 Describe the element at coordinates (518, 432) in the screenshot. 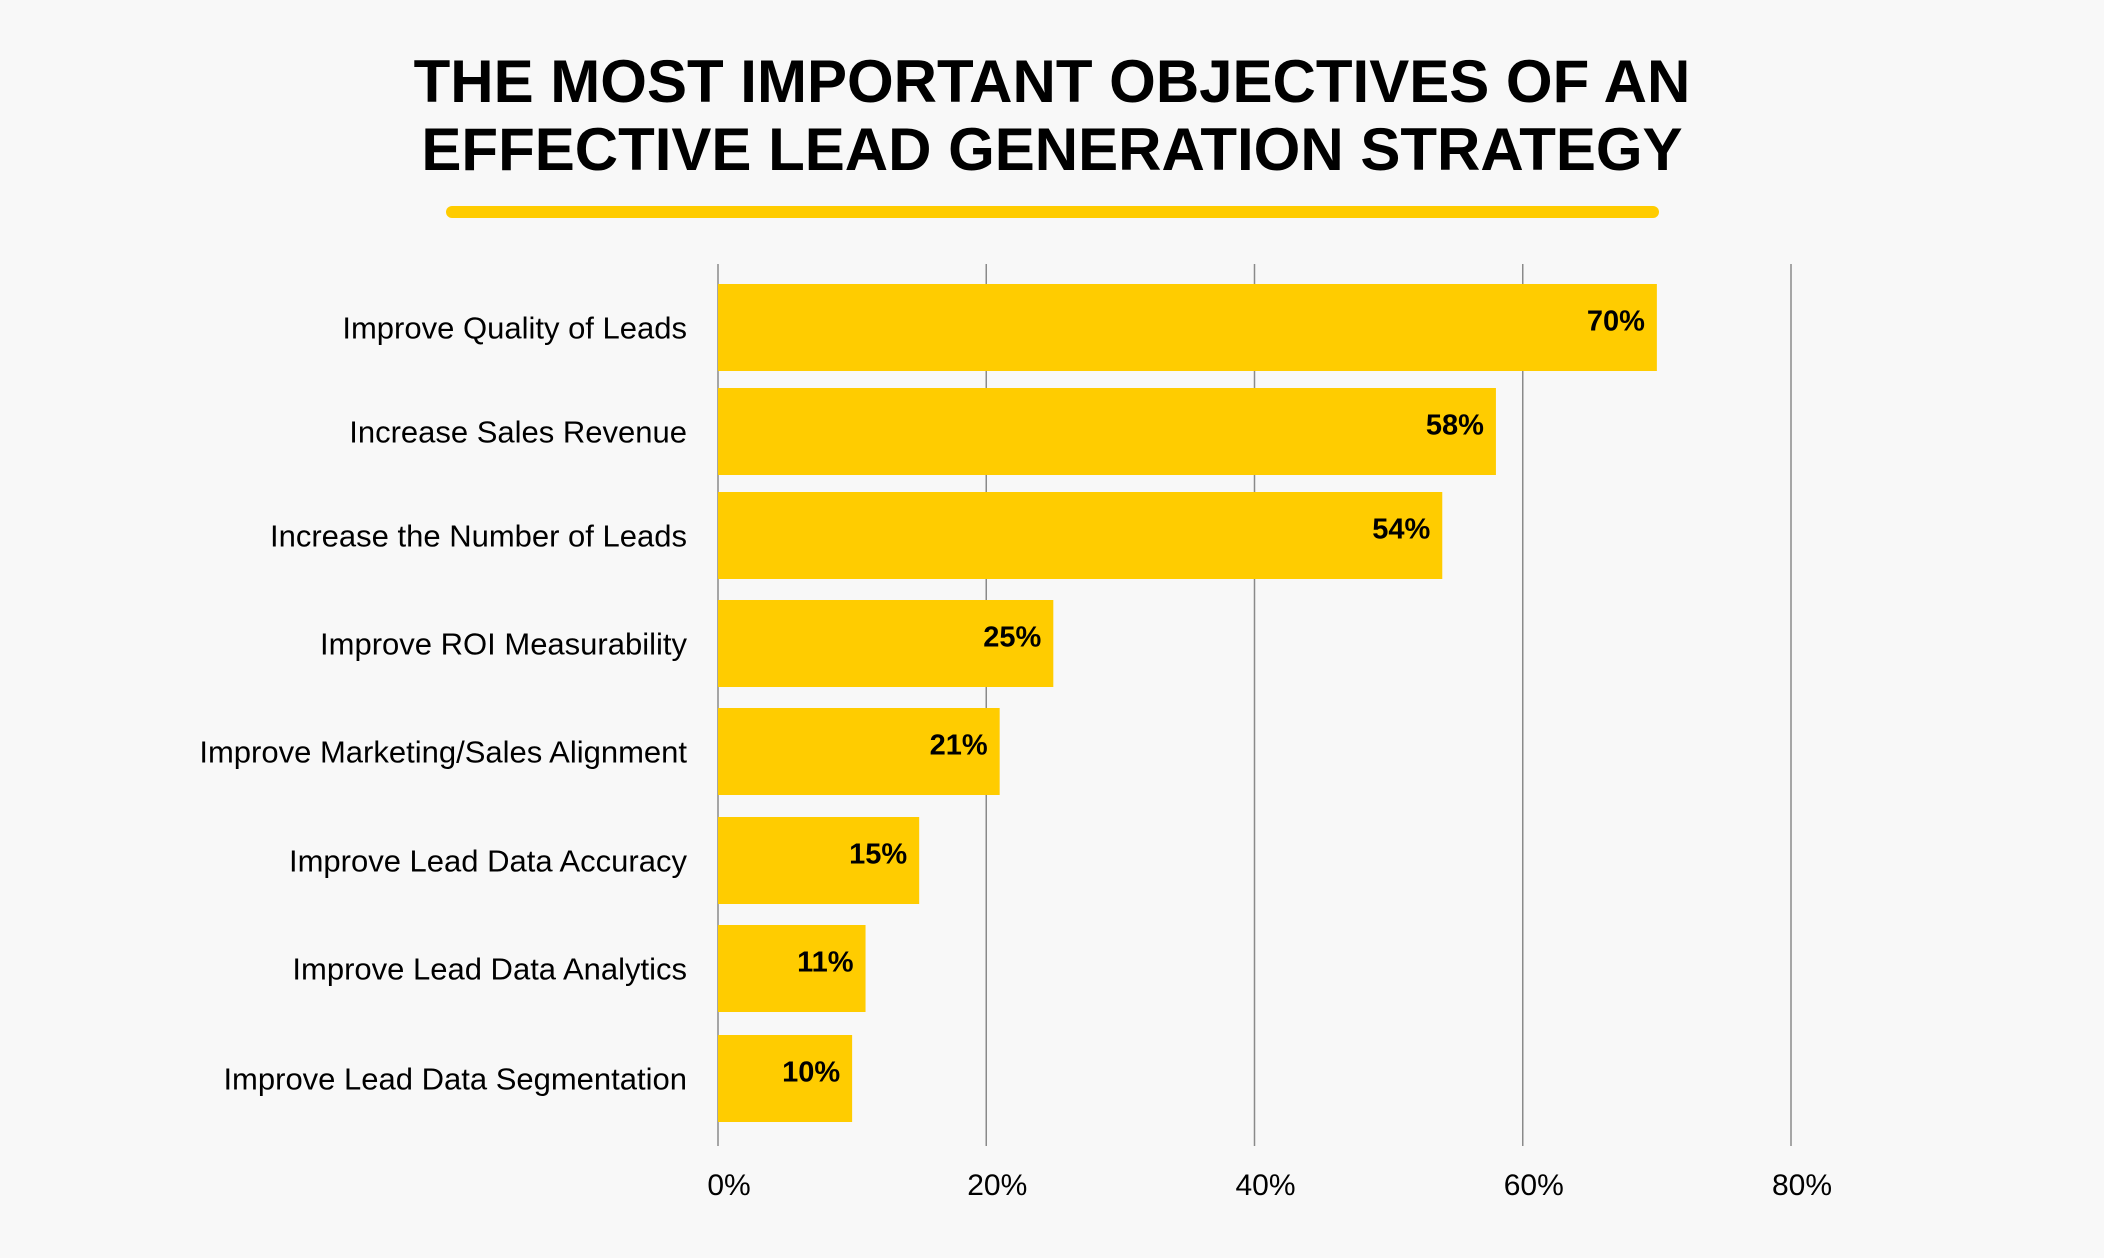

I see `category-label: Increase Sales Revenue` at that location.